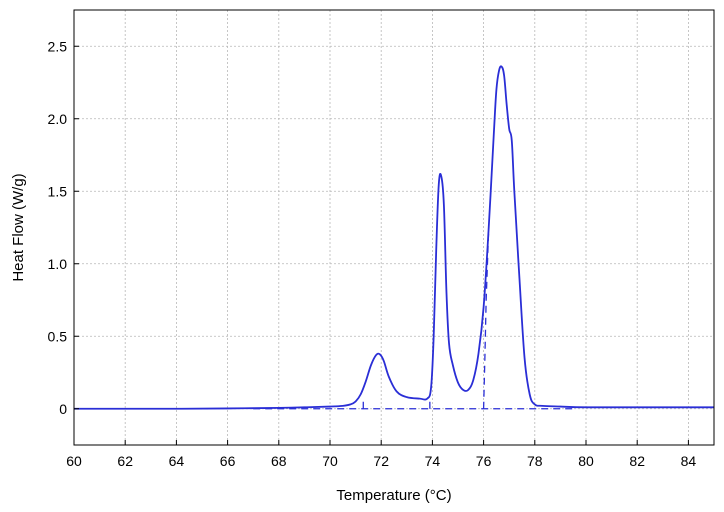 Image resolution: width=724 pixels, height=512 pixels. Describe the element at coordinates (63, 409) in the screenshot. I see `y-tick-label: 0` at that location.